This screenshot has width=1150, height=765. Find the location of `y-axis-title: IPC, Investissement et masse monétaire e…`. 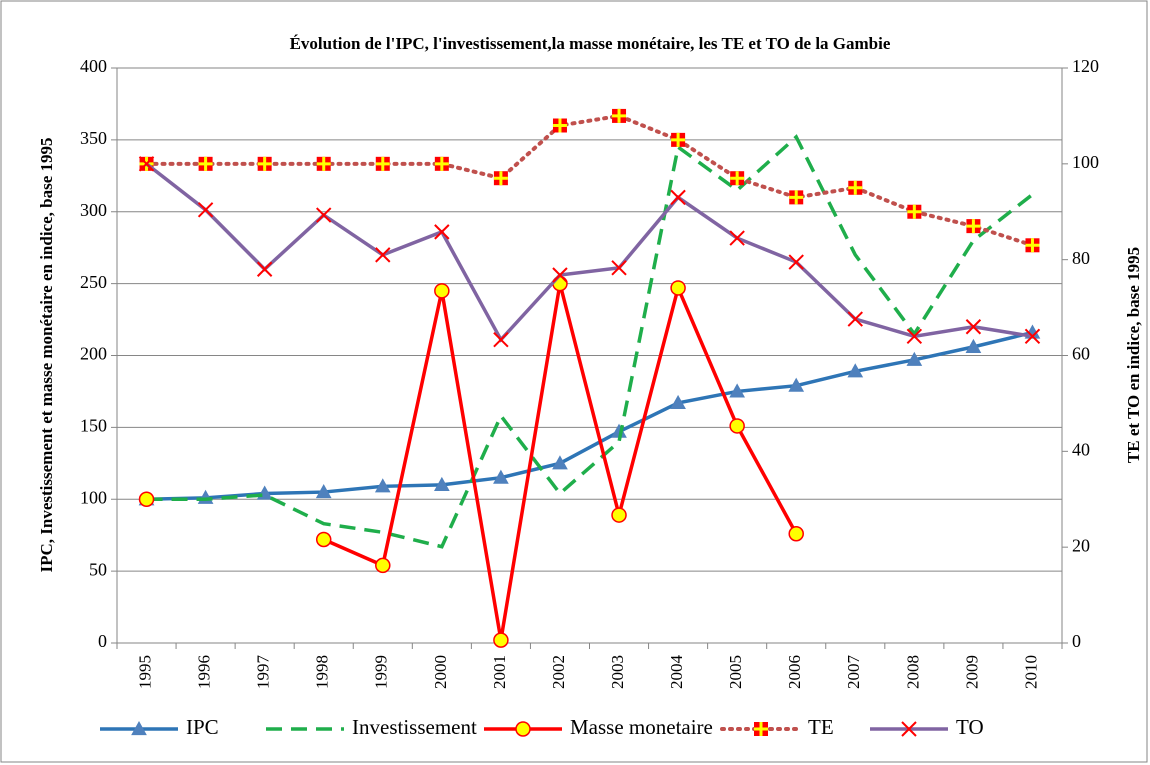

y-axis-title: IPC, Investissement et masse monétaire e… is located at coordinates (46, 354).